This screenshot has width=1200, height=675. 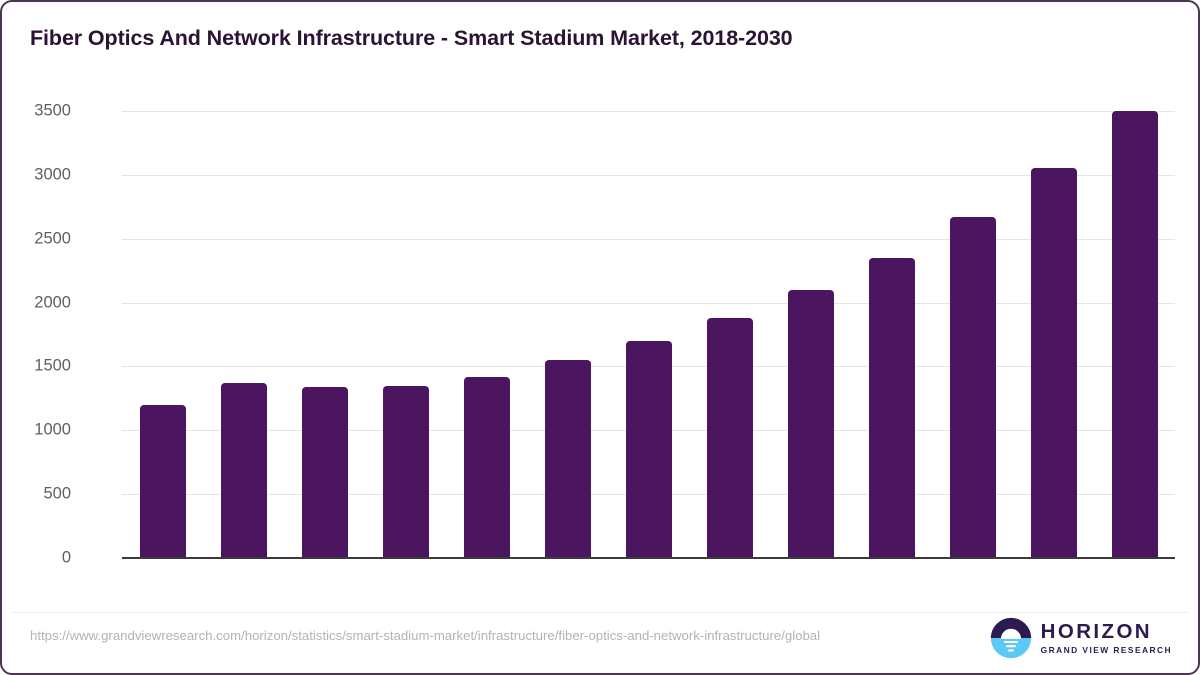 What do you see at coordinates (52, 365) in the screenshot?
I see `y-axis-tick-label: 1500` at bounding box center [52, 365].